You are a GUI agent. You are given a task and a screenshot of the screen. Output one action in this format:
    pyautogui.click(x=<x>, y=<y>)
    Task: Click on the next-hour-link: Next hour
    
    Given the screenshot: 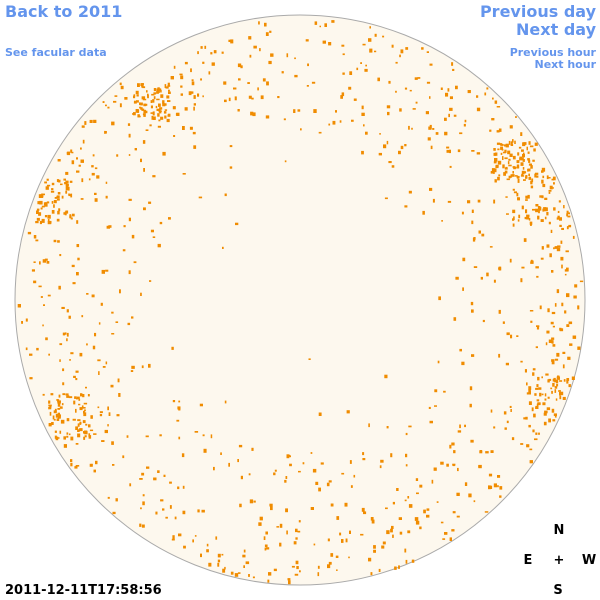 What is the action you would take?
    pyautogui.click(x=566, y=64)
    